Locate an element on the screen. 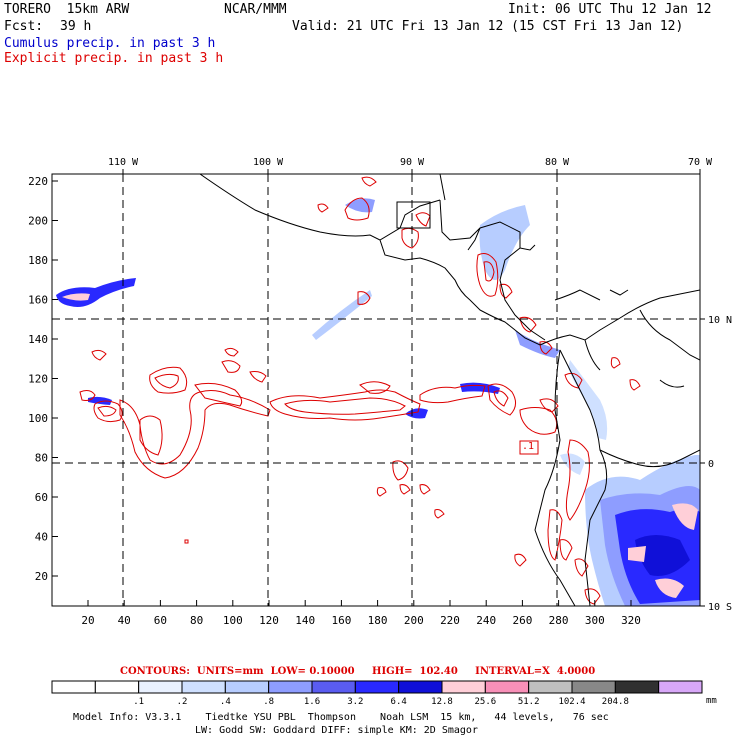 This screenshot has height=740, width=740. lat-label: 10 S is located at coordinates (720, 607).